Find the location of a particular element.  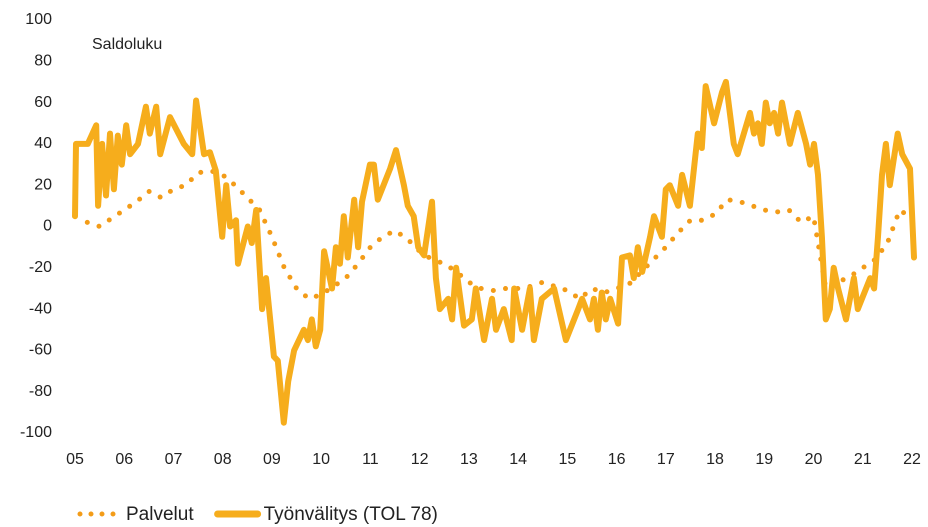

x-tick-label: 08 is located at coordinates (223, 459).